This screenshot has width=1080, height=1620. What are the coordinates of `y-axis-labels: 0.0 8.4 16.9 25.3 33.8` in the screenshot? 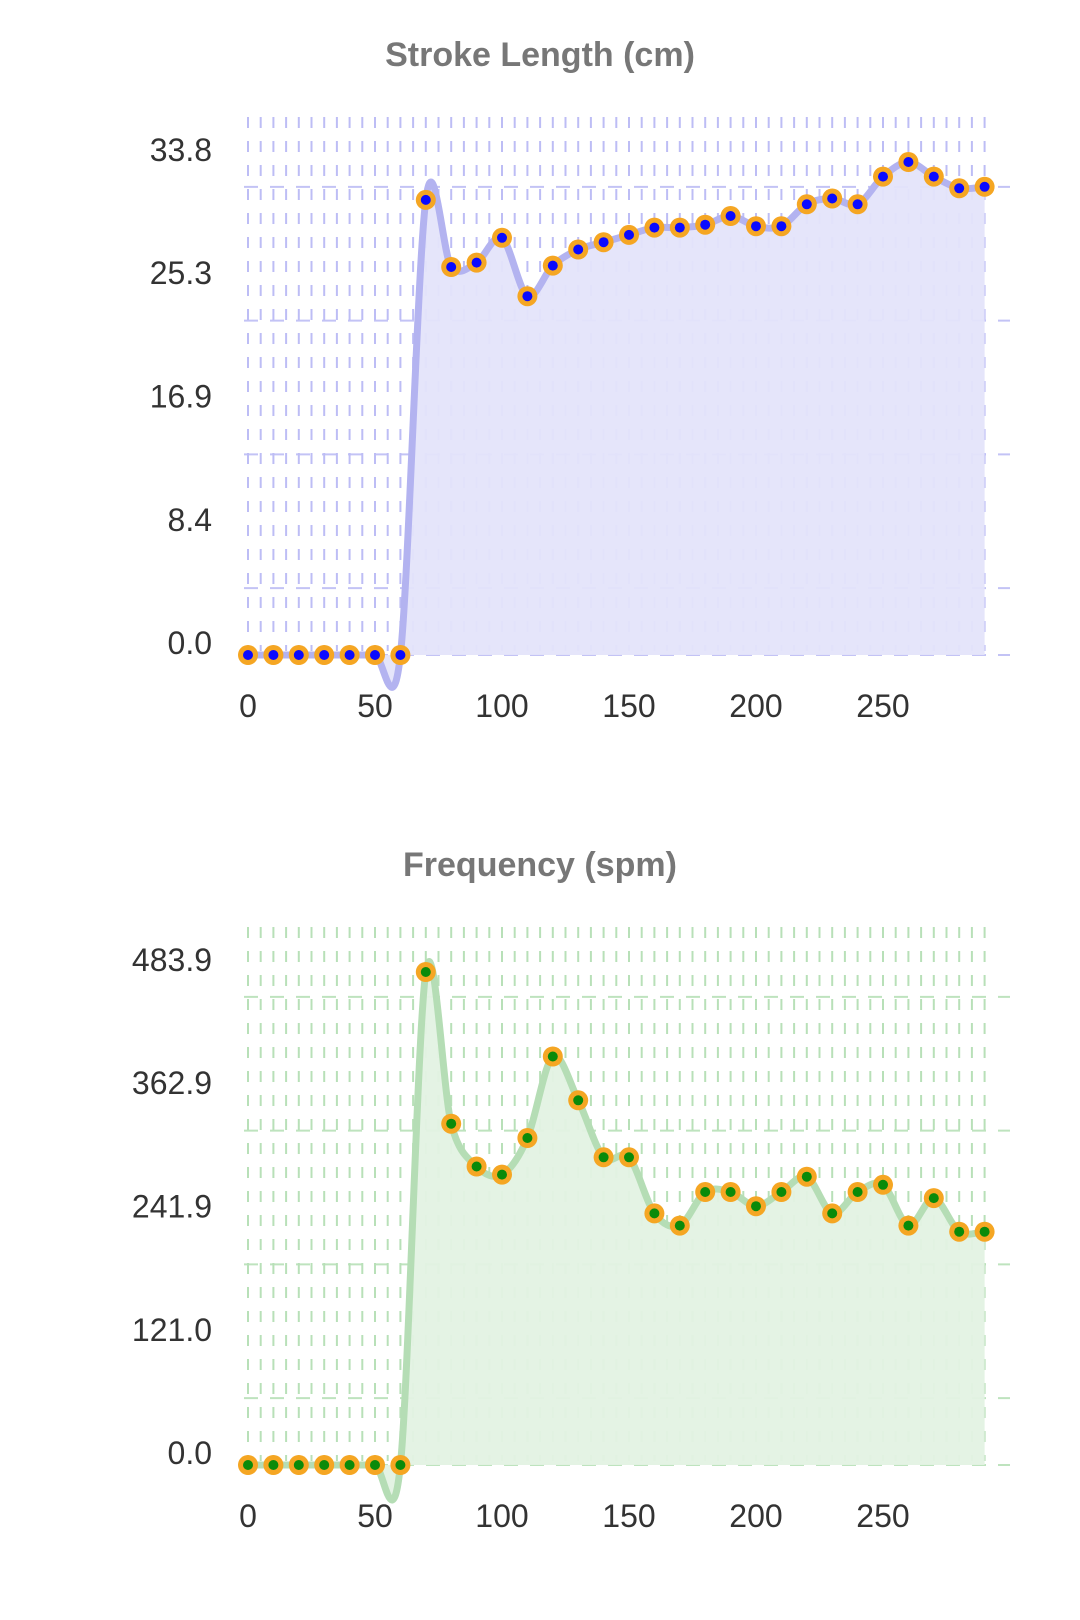 It's located at (181, 396).